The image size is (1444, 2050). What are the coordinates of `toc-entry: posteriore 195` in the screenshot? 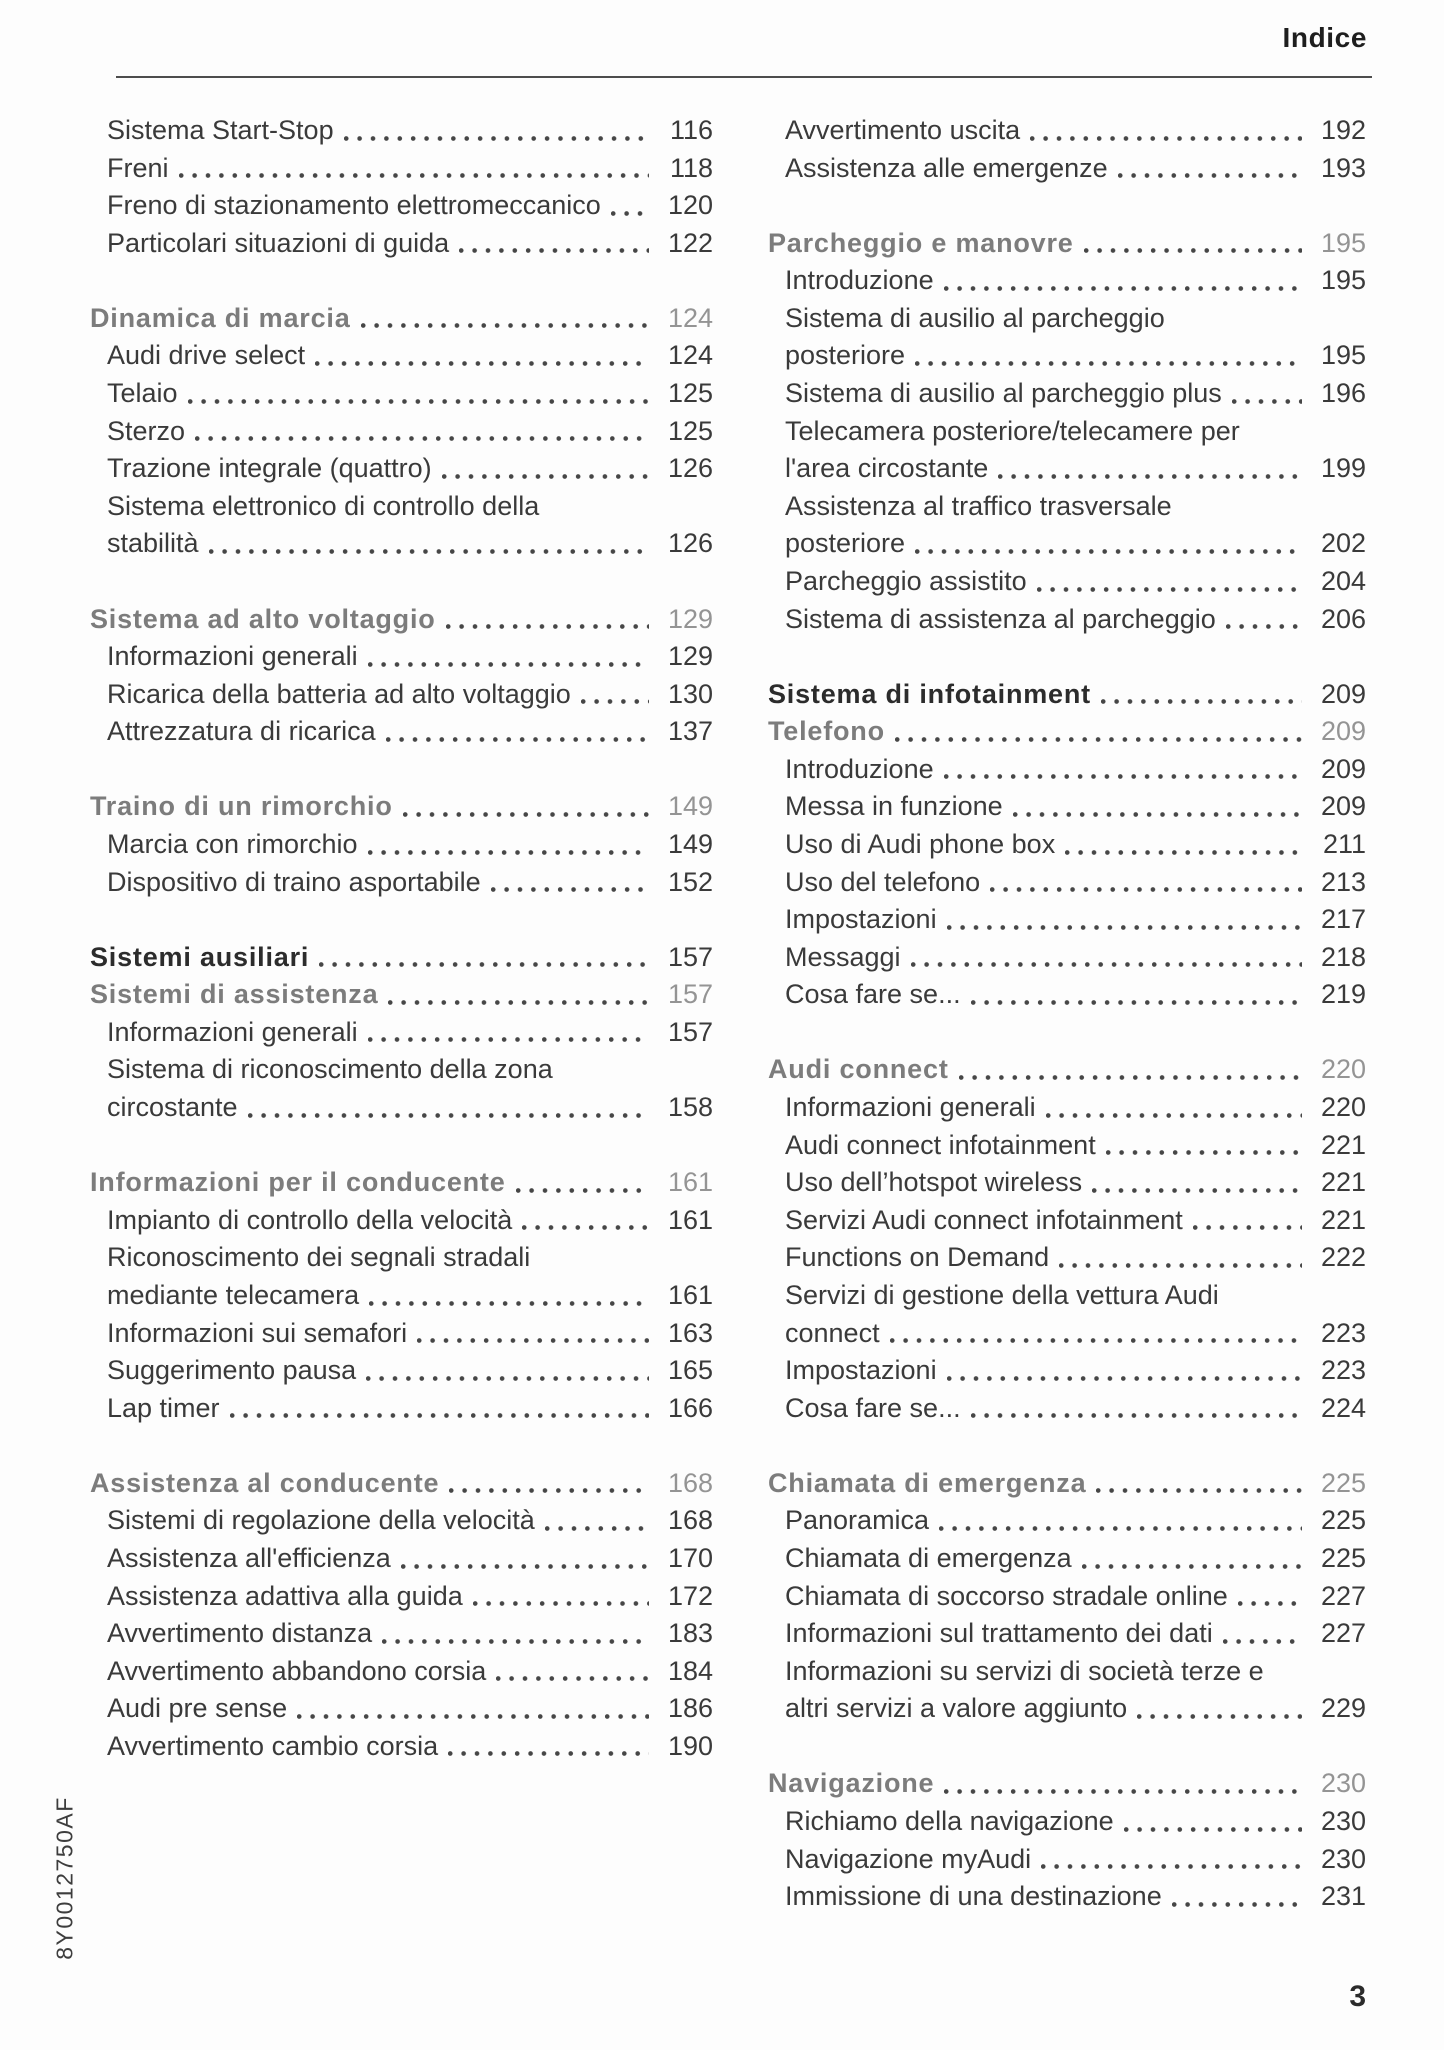 It's located at (1067, 356).